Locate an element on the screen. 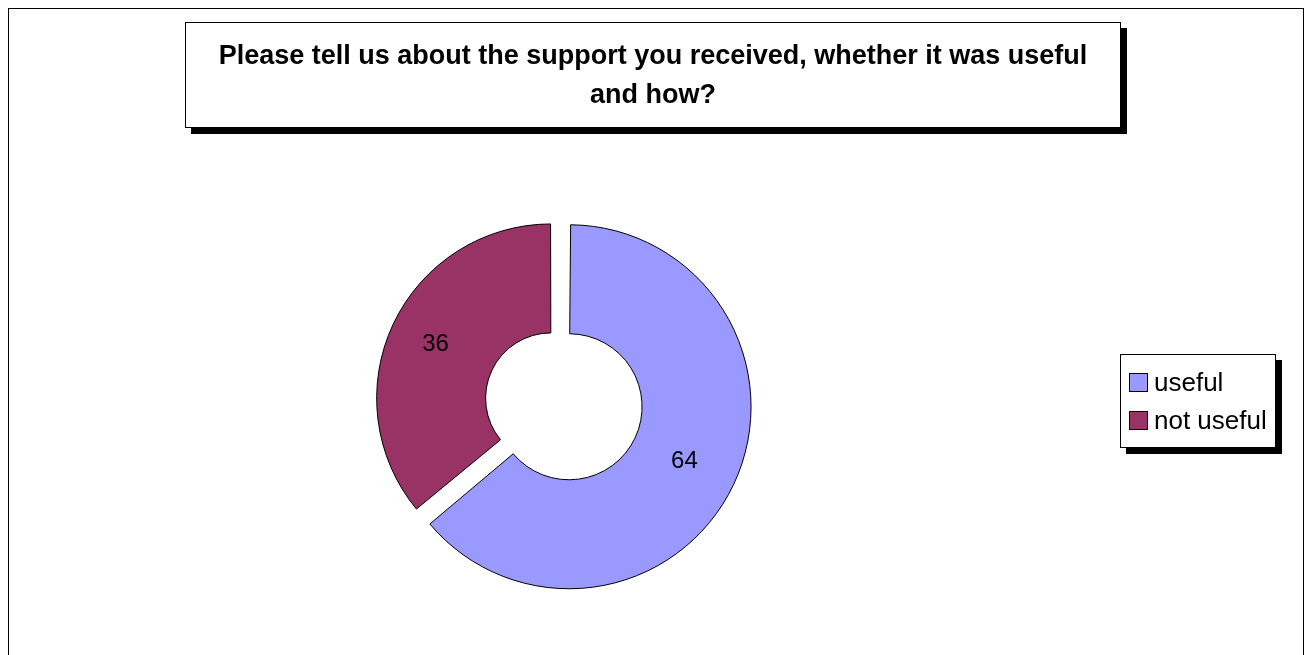 Image resolution: width=1310 pixels, height=655 pixels. data-label: 64 is located at coordinates (684, 459).